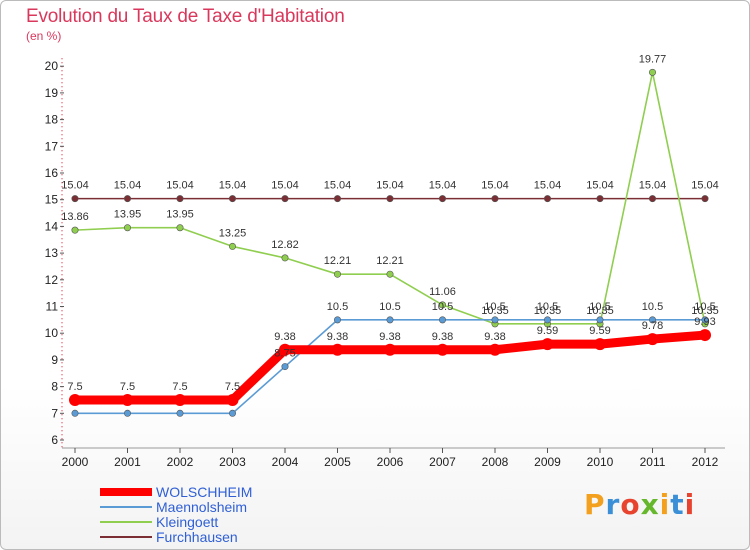 The image size is (750, 550). I want to click on x-tick-label: 2010, so click(600, 462).